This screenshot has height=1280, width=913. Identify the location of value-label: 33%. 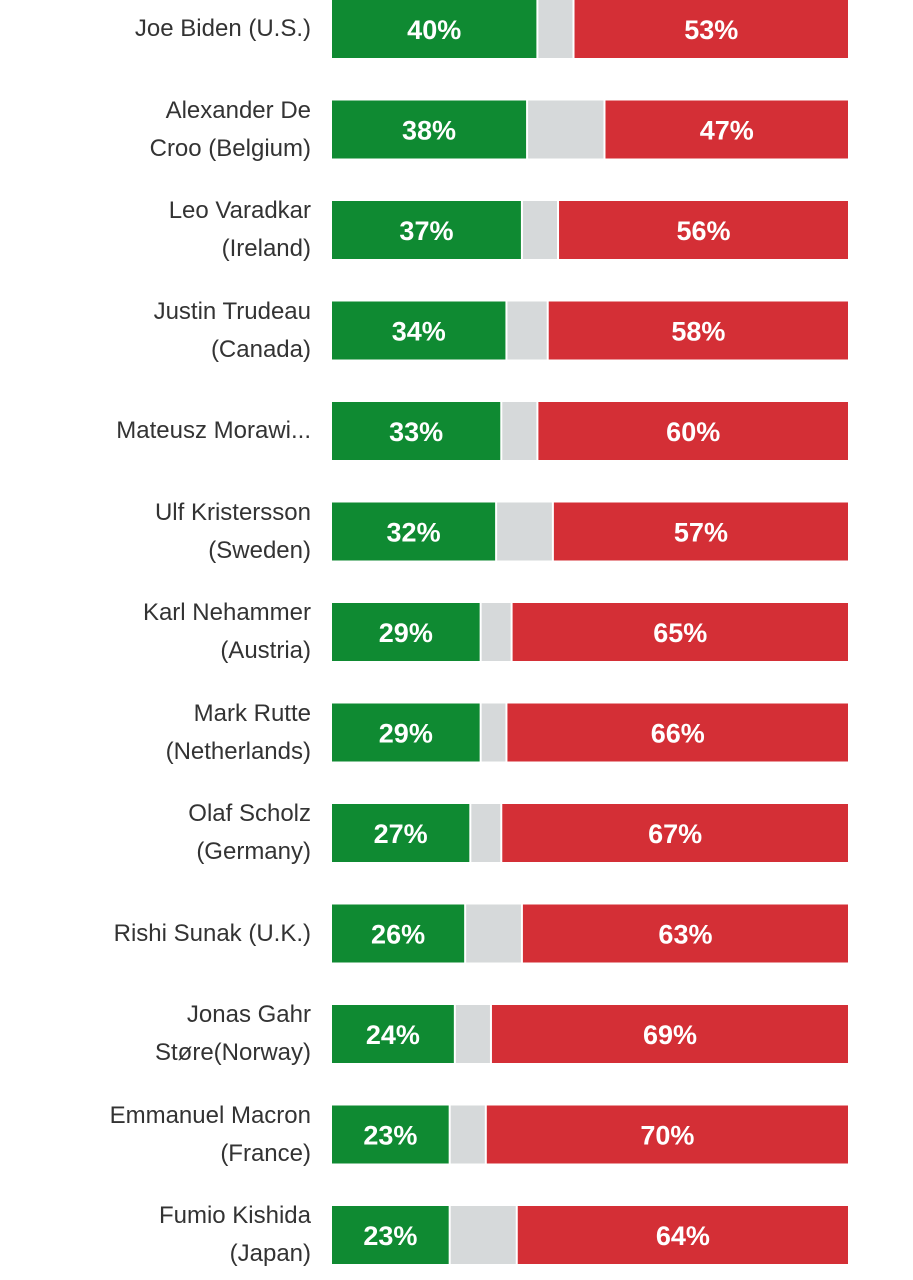
(416, 432).